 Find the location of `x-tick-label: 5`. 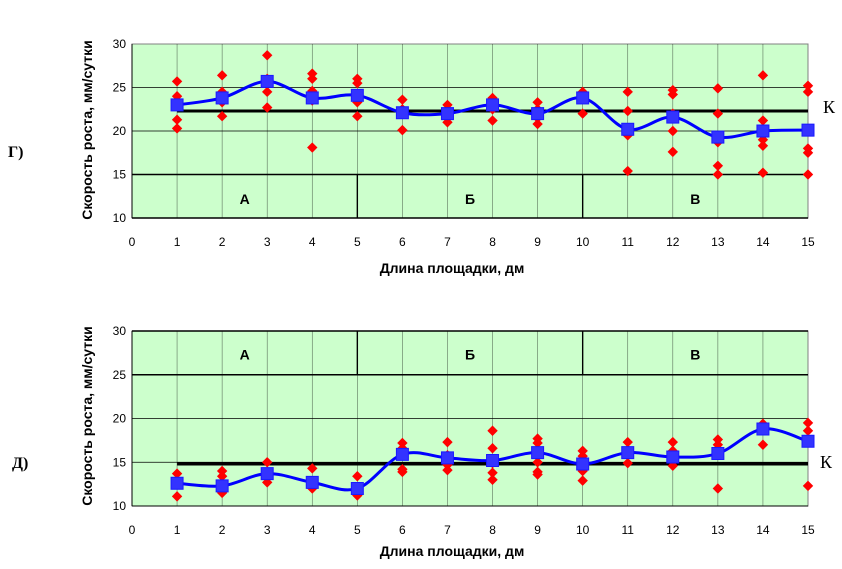

x-tick-label: 5 is located at coordinates (357, 242).